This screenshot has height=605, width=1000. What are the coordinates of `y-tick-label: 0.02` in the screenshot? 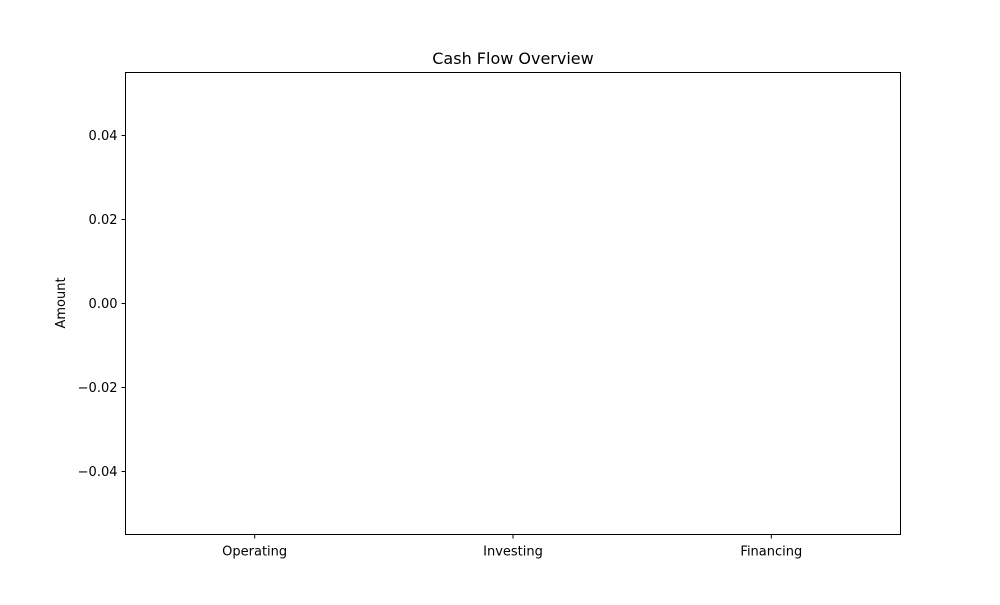 It's located at (103, 220).